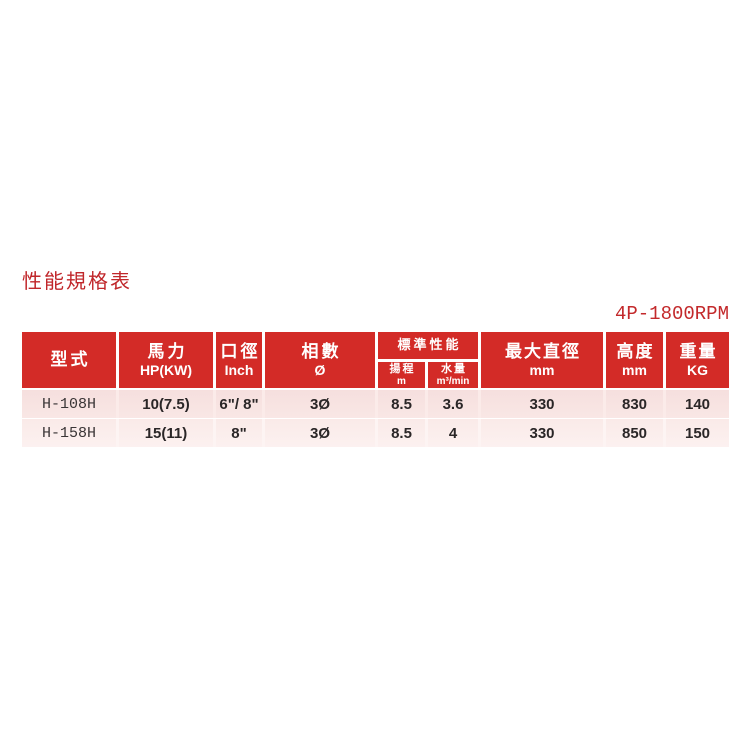 Image resolution: width=750 pixels, height=750 pixels. What do you see at coordinates (166, 370) in the screenshot?
I see `header-power-unit: HP(KW)` at bounding box center [166, 370].